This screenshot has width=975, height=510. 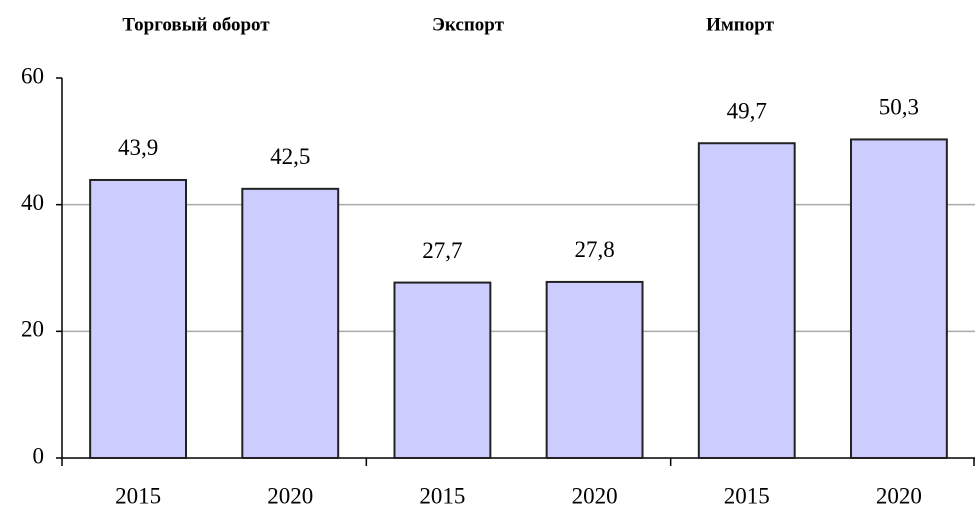 I want to click on y-tick-label: 40, so click(x=32, y=202).